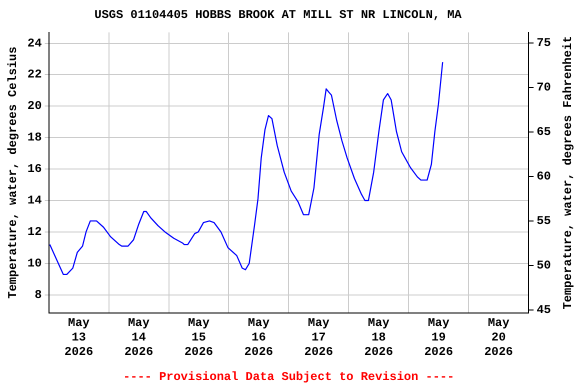  What do you see at coordinates (34, 201) in the screenshot?
I see `y-tick-label: 14` at bounding box center [34, 201].